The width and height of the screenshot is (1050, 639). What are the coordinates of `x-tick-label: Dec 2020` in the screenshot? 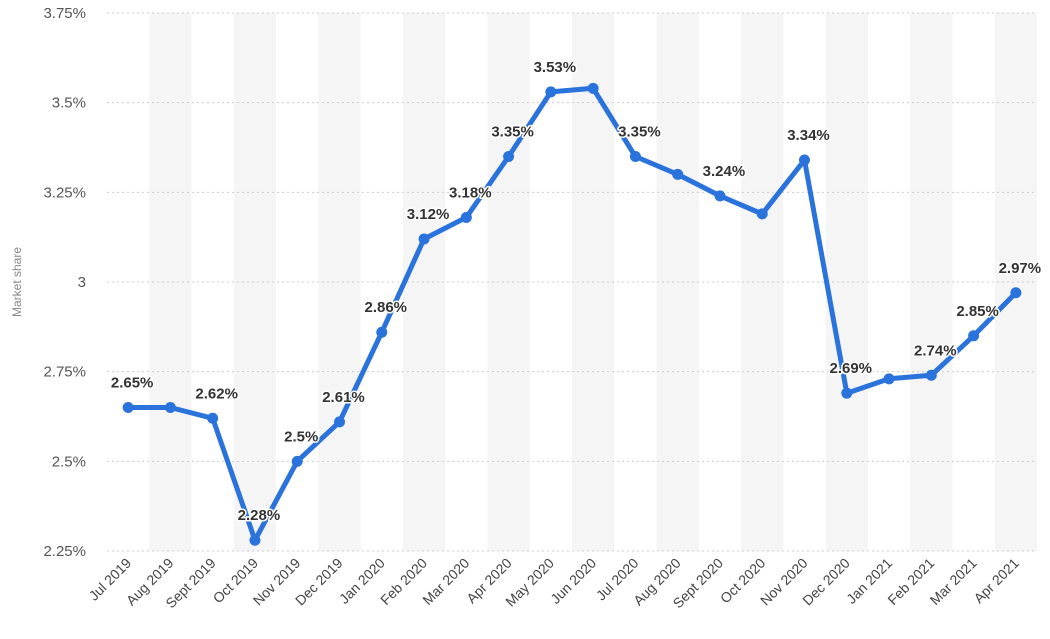 It's located at (826, 582).